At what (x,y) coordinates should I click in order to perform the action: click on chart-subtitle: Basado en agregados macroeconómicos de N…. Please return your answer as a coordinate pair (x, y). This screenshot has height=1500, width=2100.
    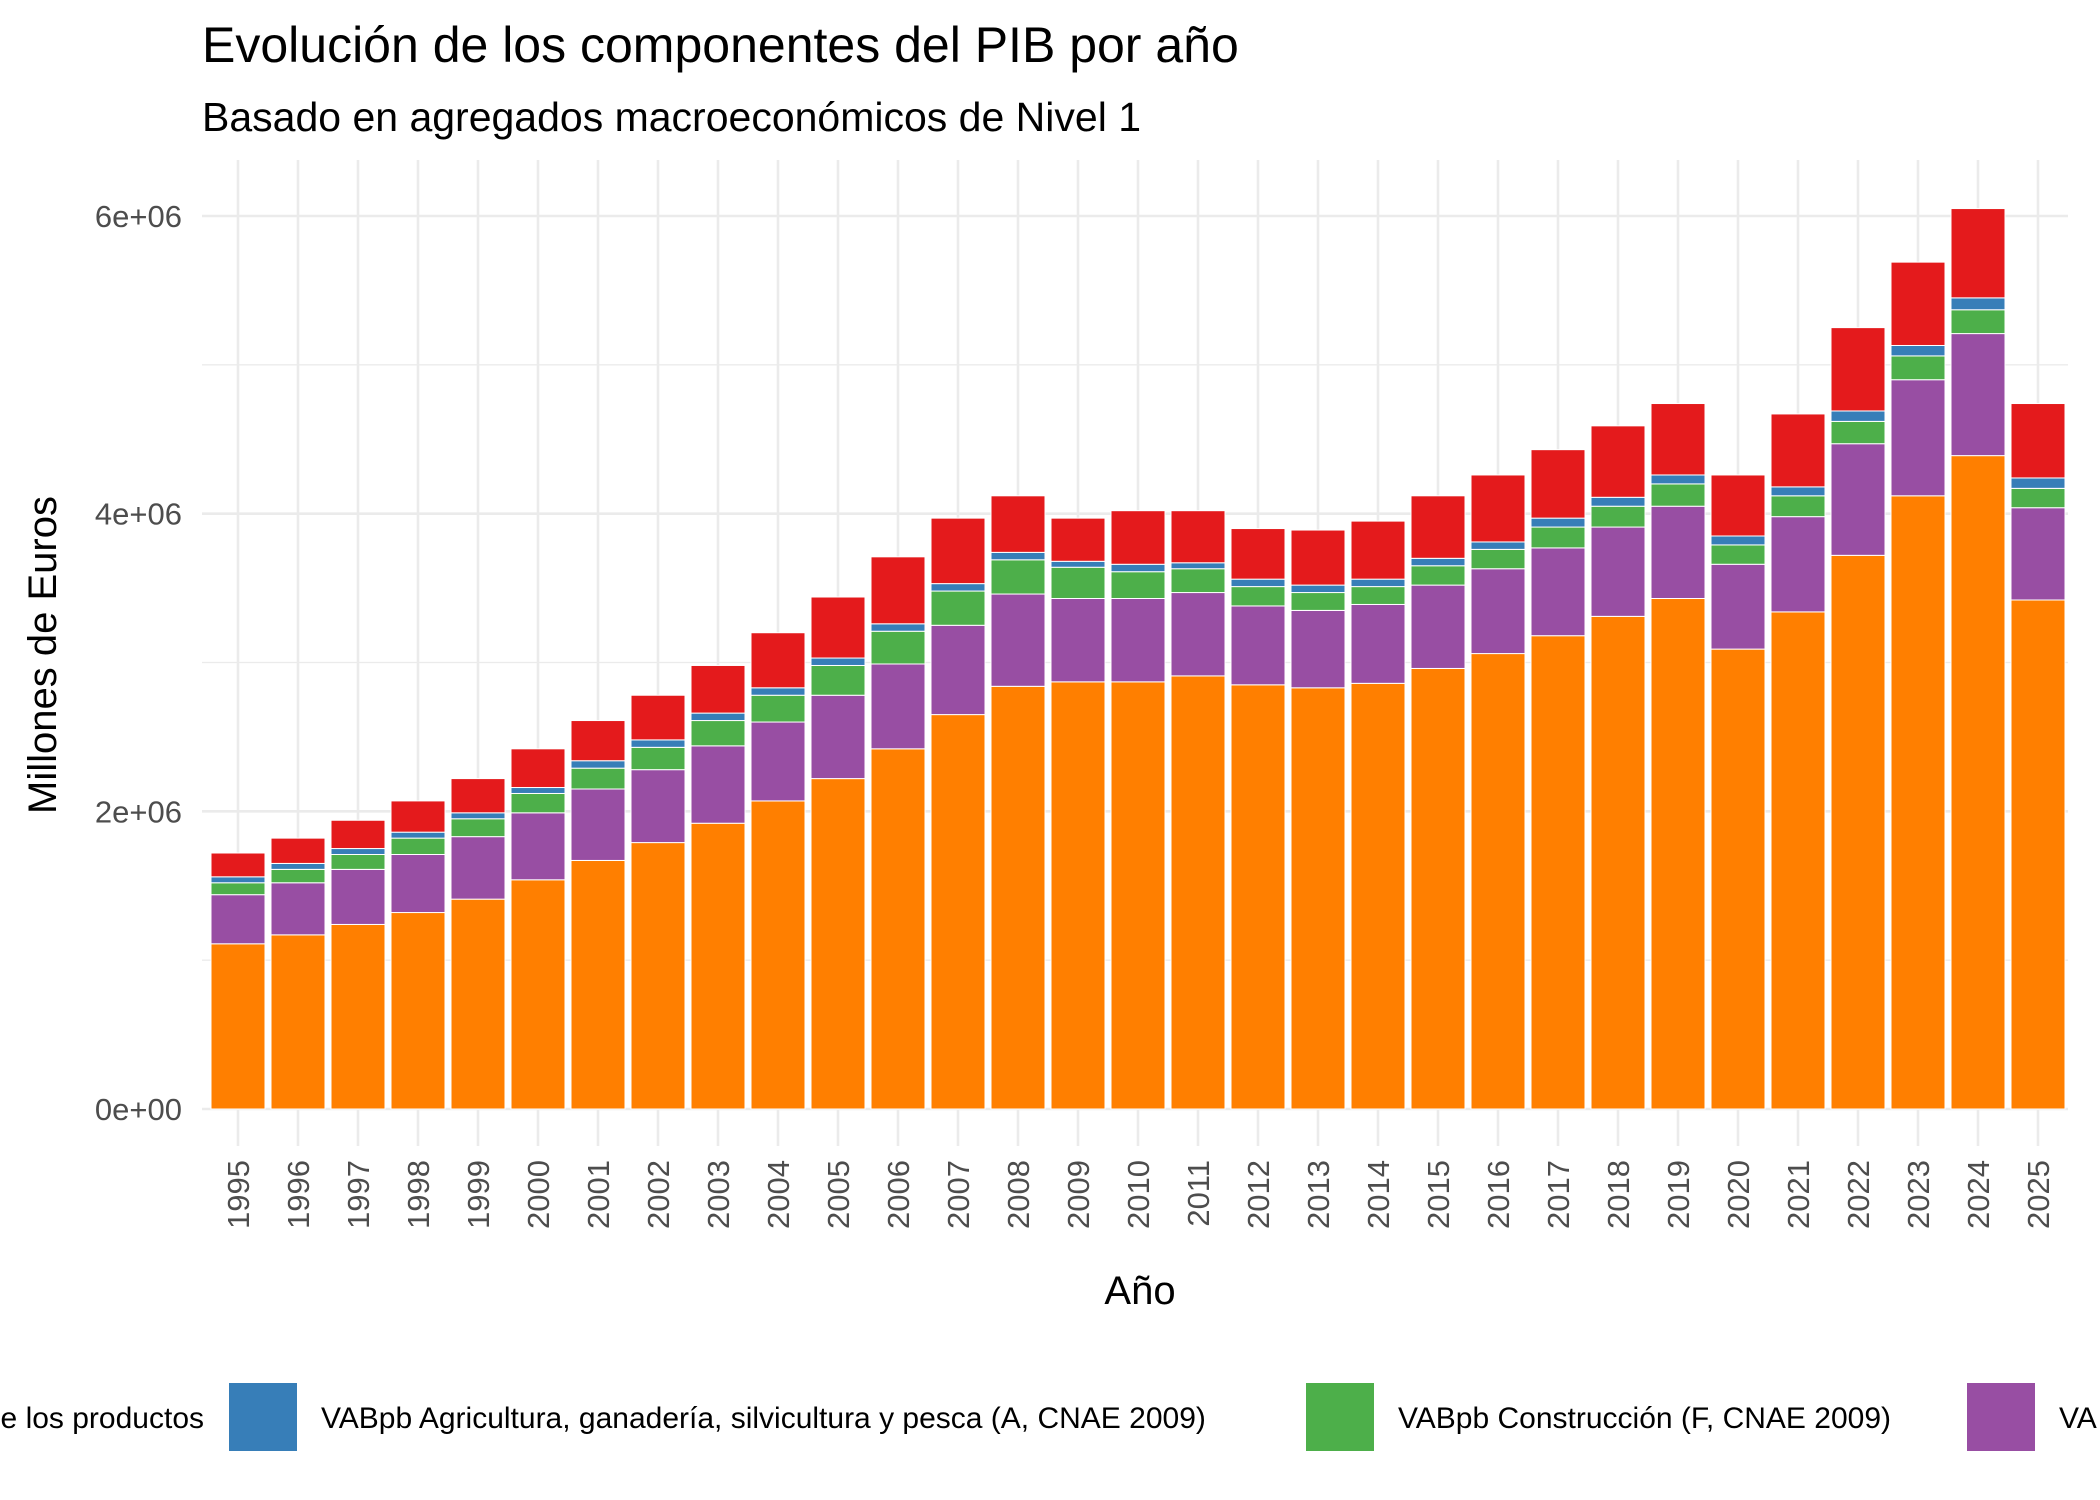
    Looking at the image, I should click on (671, 117).